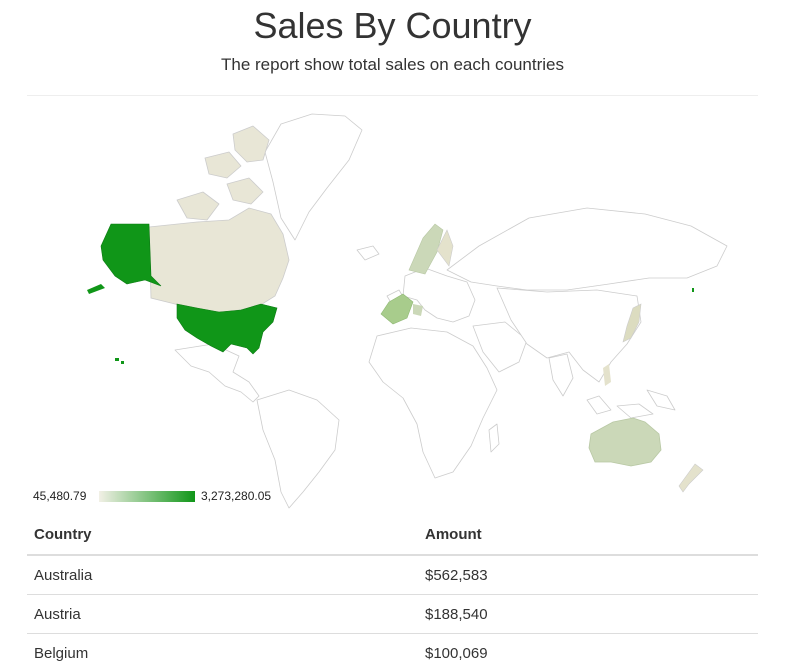 The image size is (785, 672). What do you see at coordinates (625, 442) in the screenshot?
I see `map-country-australia` at bounding box center [625, 442].